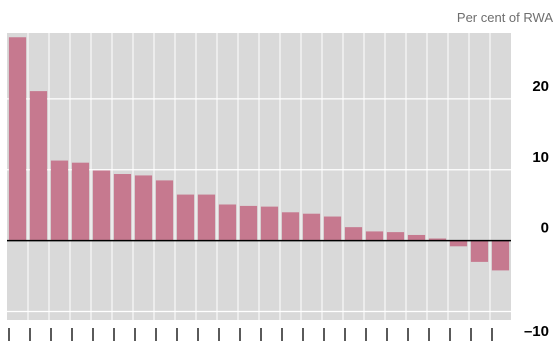 The width and height of the screenshot is (553, 344). Describe the element at coordinates (536, 331) in the screenshot. I see `y-tick-label: –10` at that location.